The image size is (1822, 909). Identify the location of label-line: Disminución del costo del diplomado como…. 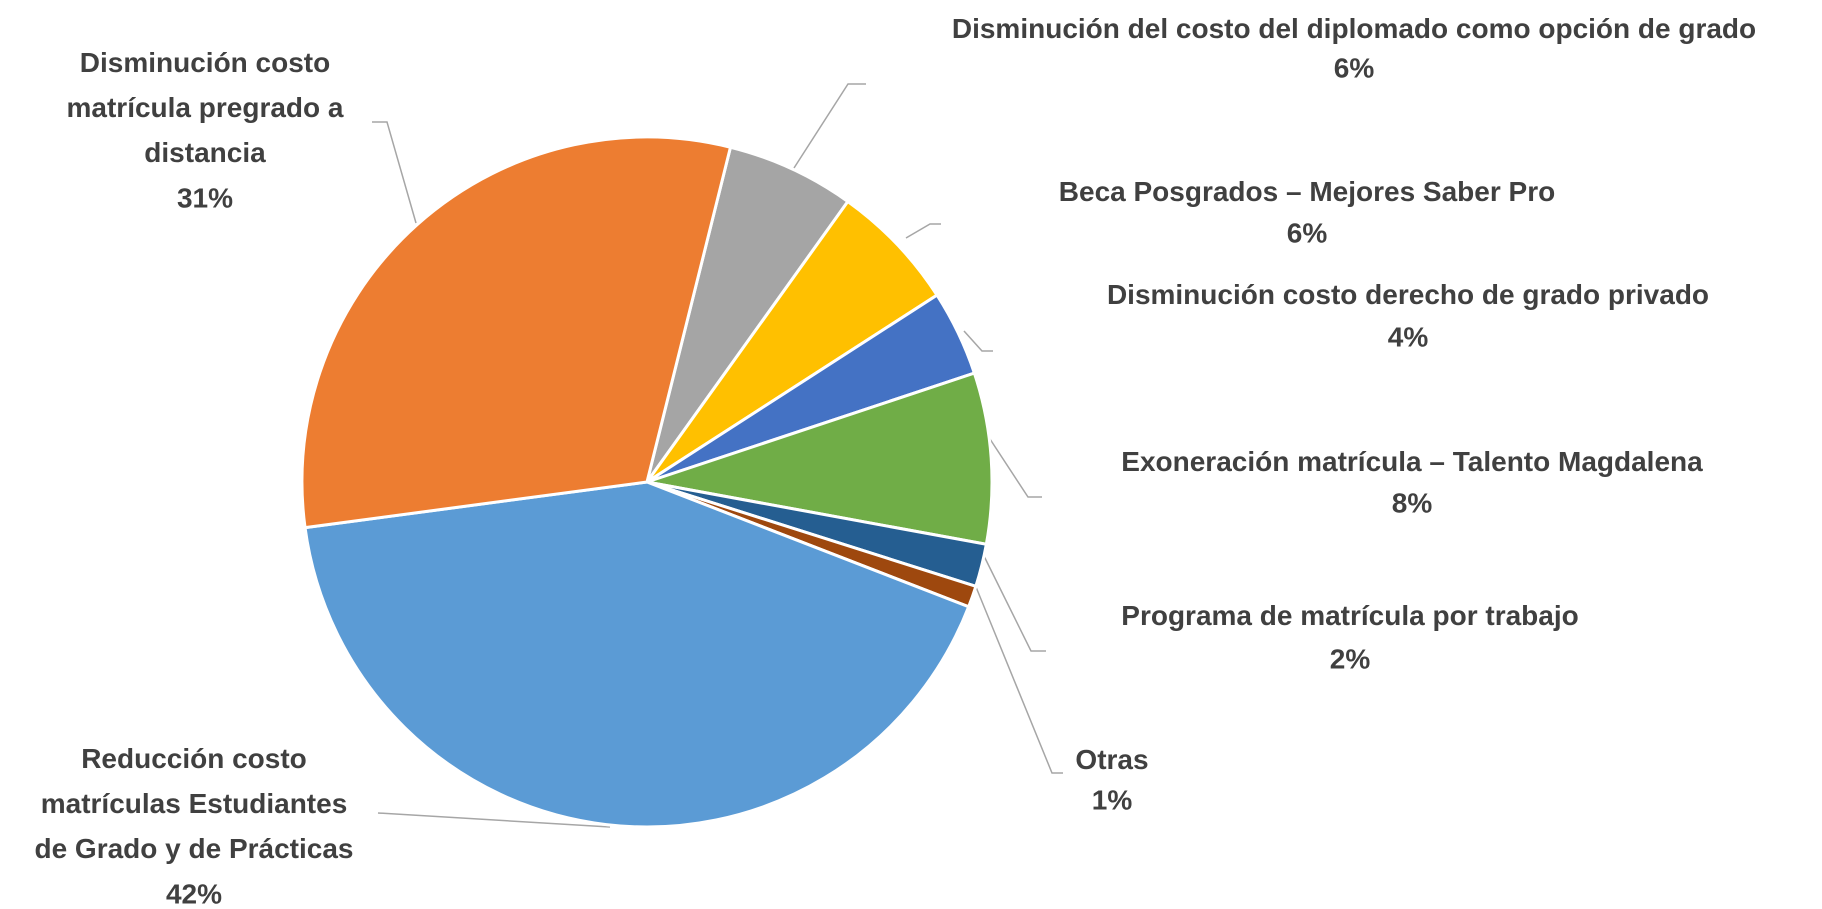
(1354, 28).